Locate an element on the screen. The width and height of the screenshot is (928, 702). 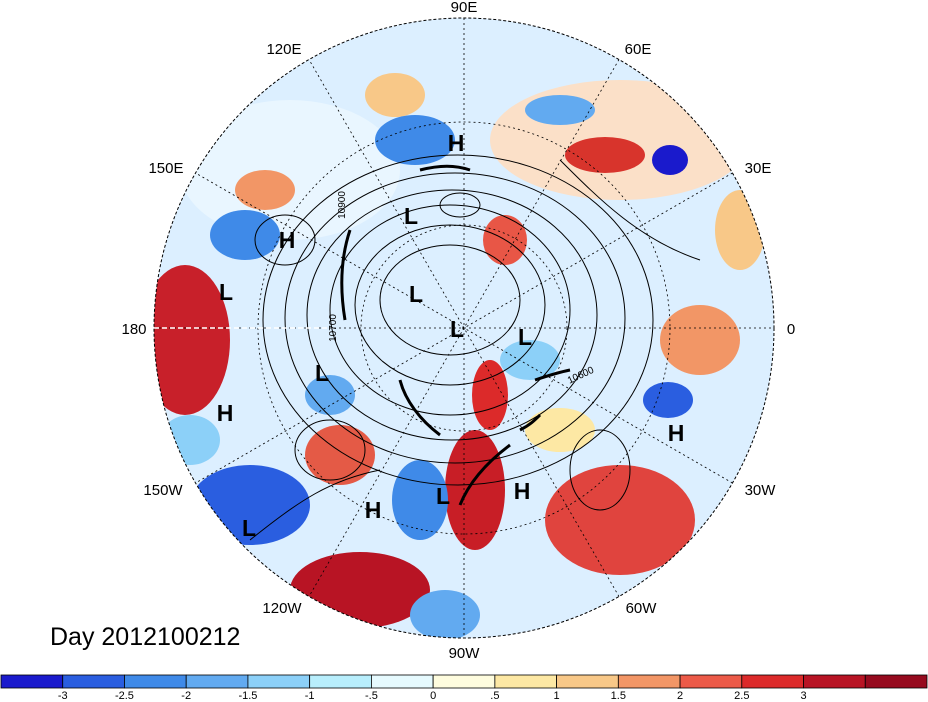
colorbar-tick-label: -1 is located at coordinates (310, 696).